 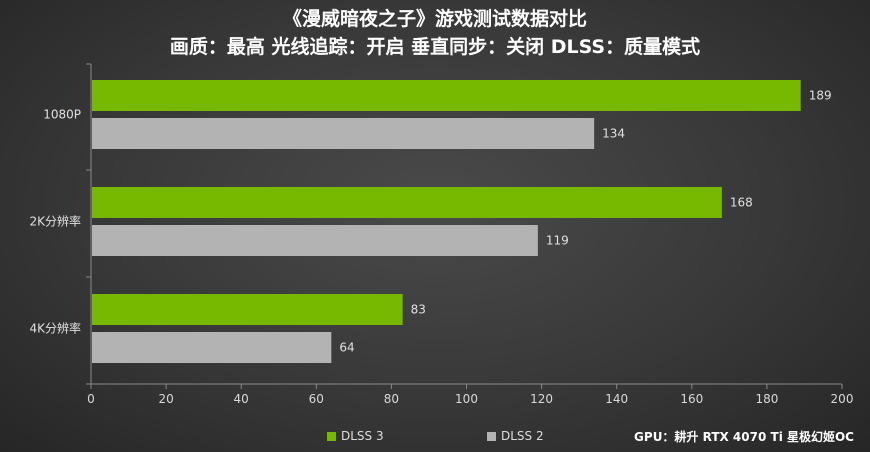 What do you see at coordinates (766, 399) in the screenshot?
I see `x-tick-label-9: 180` at bounding box center [766, 399].